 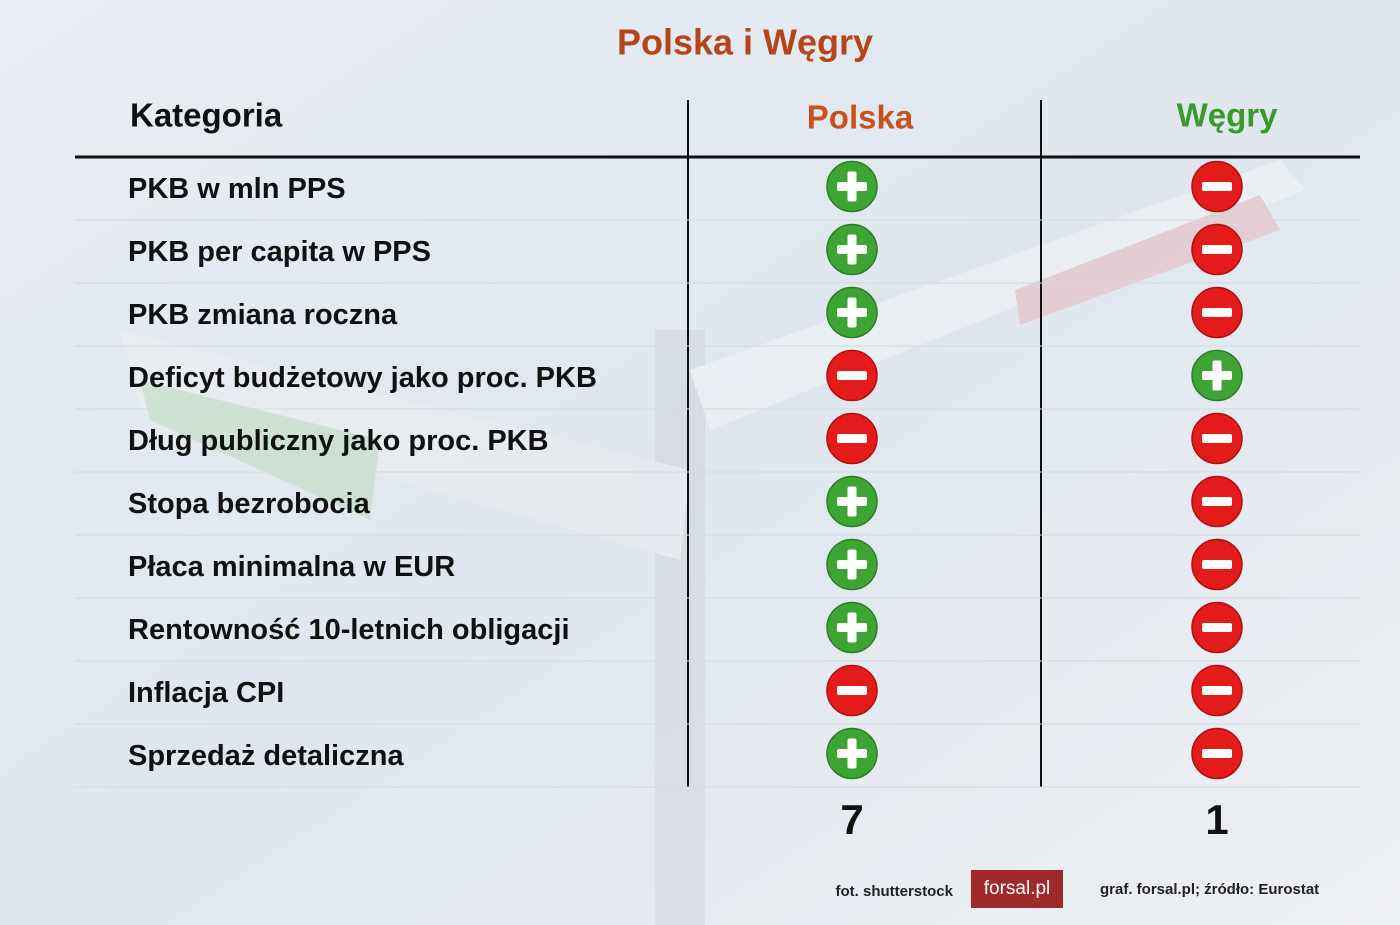 I want to click on photo-credit: fot. shutterstock, so click(x=894, y=891).